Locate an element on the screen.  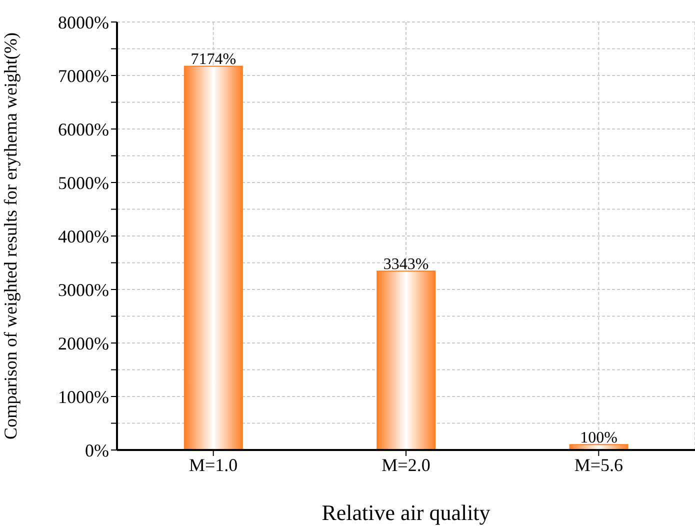
y-tick-label: 1000% is located at coordinates (83, 396).